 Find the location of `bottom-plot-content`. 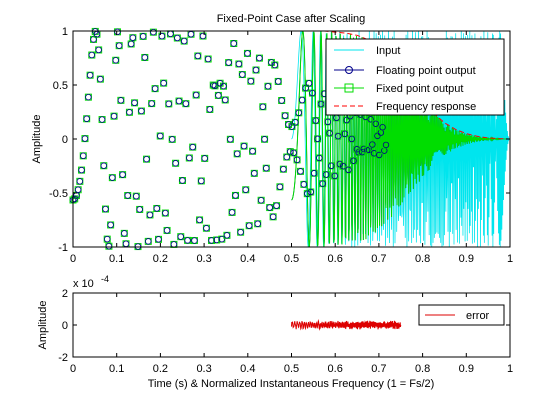

bottom-plot-content is located at coordinates (346, 325).